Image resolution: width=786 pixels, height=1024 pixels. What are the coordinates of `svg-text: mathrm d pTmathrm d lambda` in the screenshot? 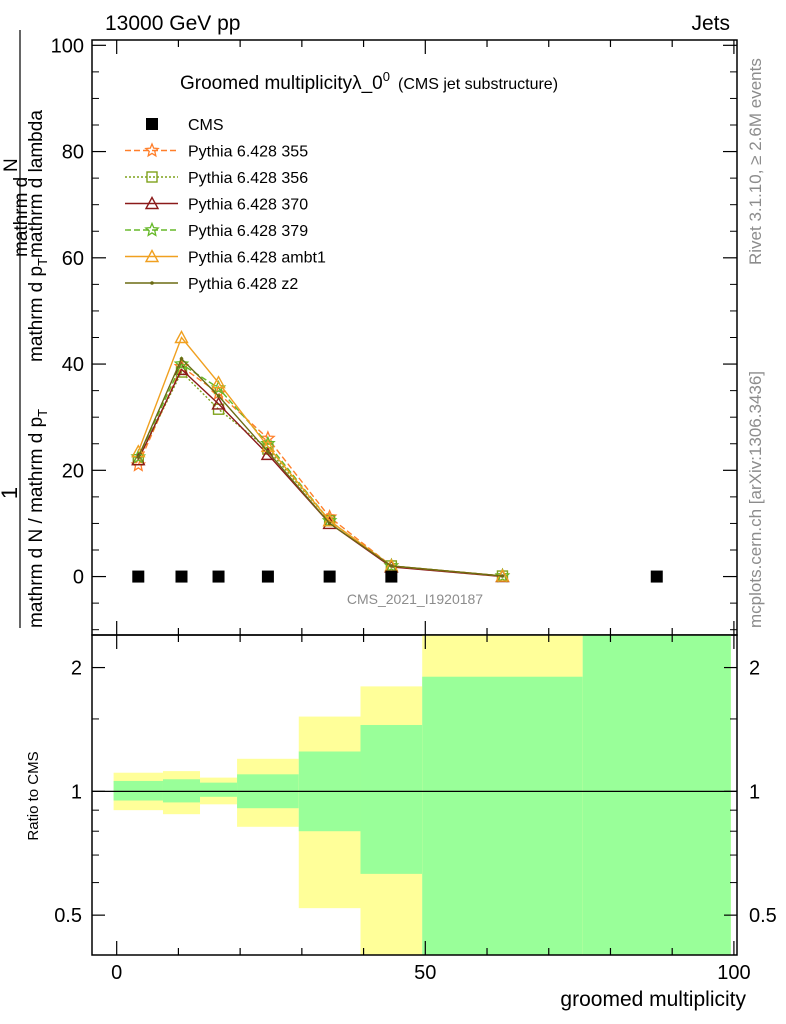 It's located at (38, 236).